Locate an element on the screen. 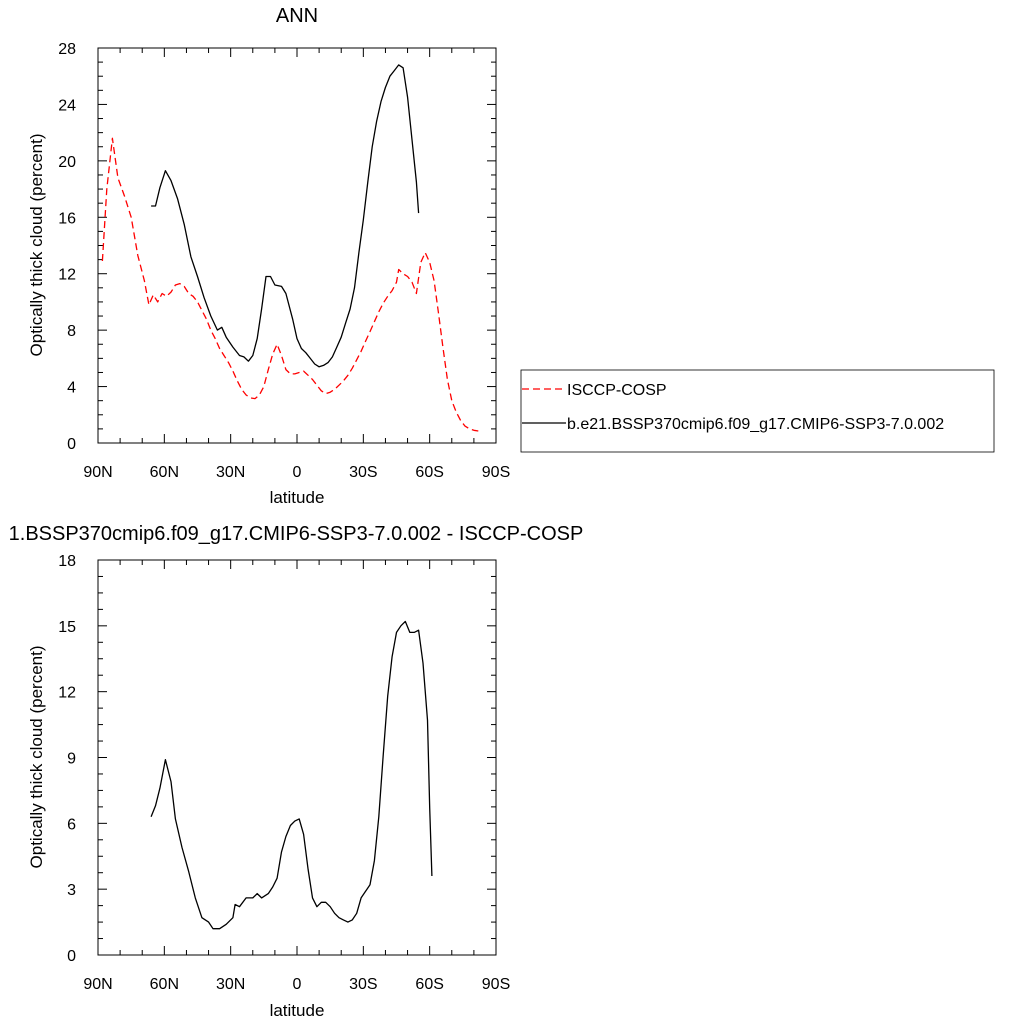 The height and width of the screenshot is (1024, 1024). p2-x-tick-label-1: 60N is located at coordinates (164, 984).